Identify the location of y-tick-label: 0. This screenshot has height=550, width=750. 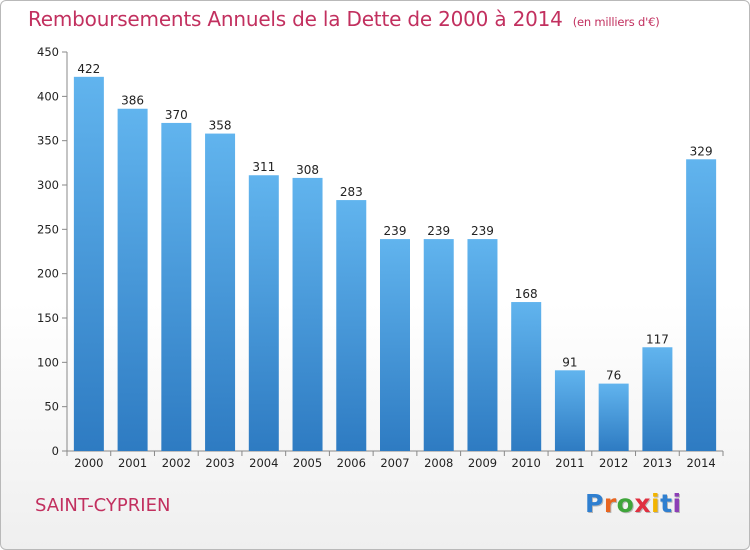
(55, 451).